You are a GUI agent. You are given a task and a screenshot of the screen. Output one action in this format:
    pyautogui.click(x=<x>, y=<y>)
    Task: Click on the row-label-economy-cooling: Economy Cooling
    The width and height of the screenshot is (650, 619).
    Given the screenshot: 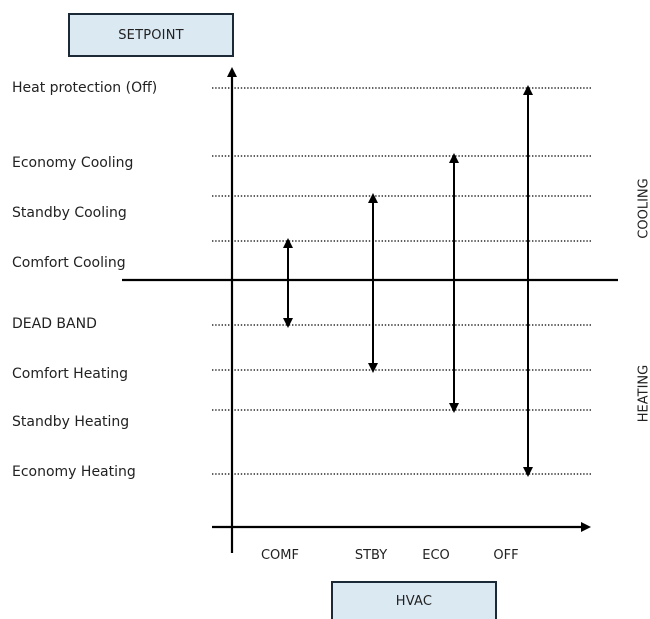 What is the action you would take?
    pyautogui.click(x=73, y=163)
    